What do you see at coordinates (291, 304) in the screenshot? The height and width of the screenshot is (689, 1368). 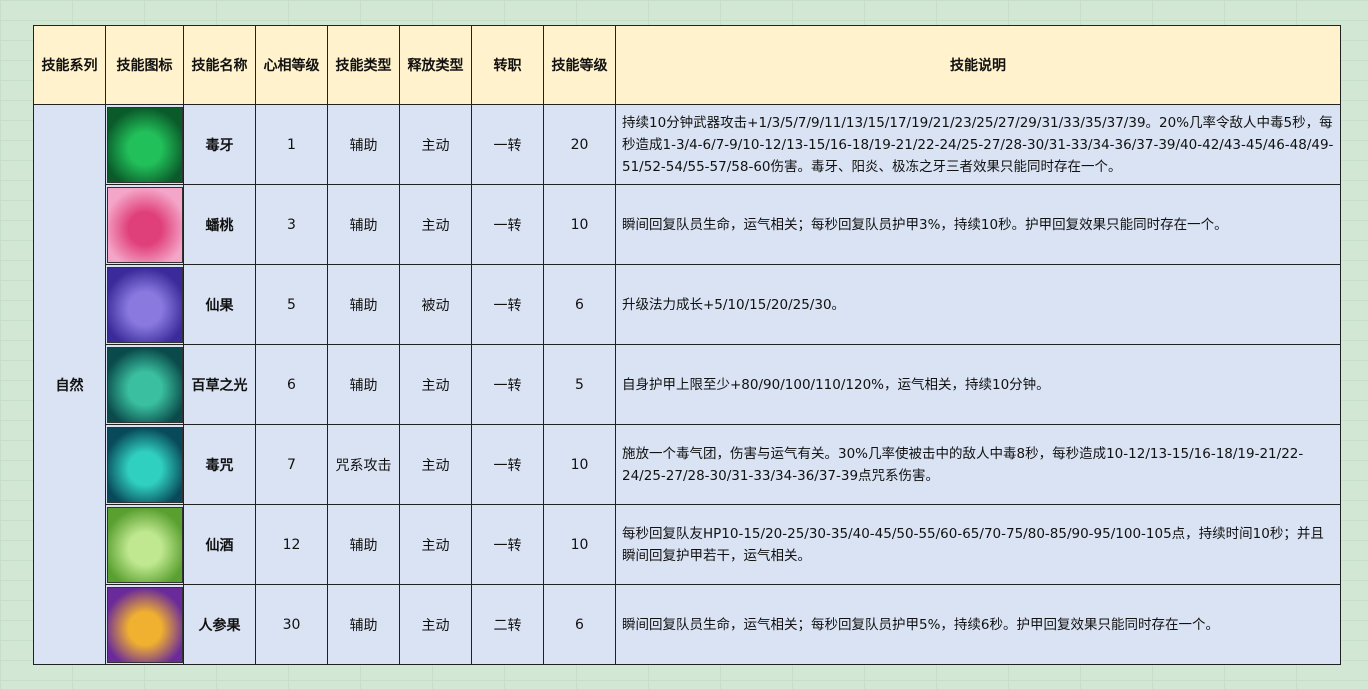 I see `mind-level: 5` at bounding box center [291, 304].